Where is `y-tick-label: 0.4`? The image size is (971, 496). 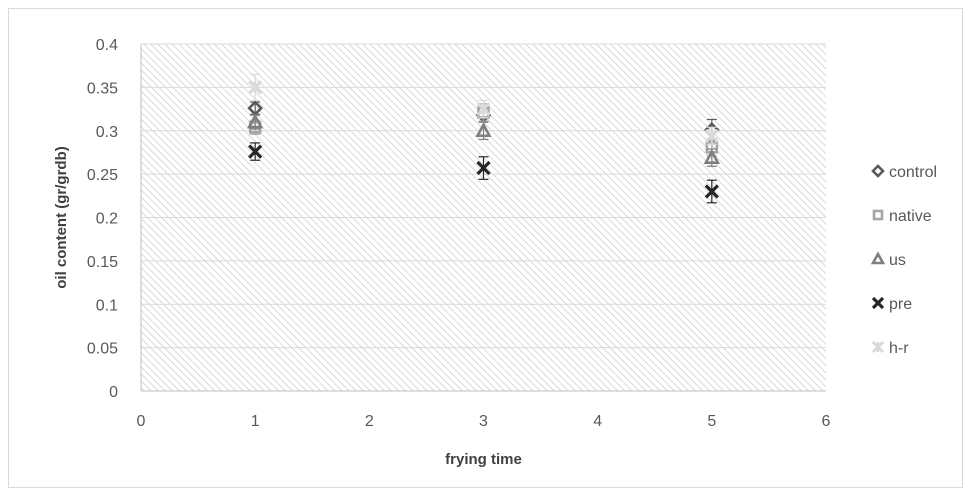
y-tick-label: 0.4 is located at coordinates (107, 45).